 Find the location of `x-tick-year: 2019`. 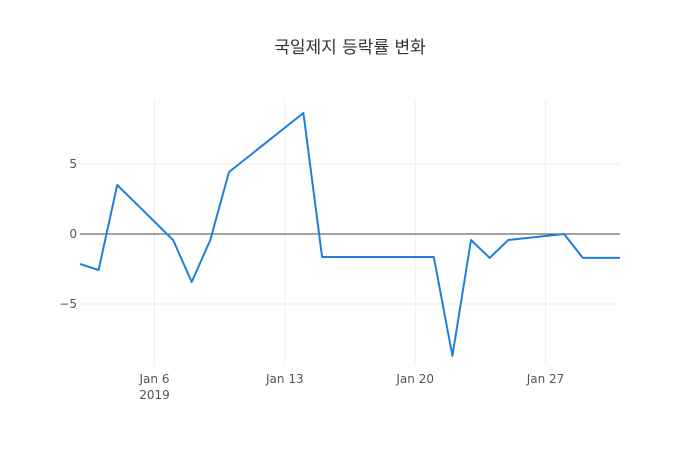

x-tick-year: 2019 is located at coordinates (154, 395).